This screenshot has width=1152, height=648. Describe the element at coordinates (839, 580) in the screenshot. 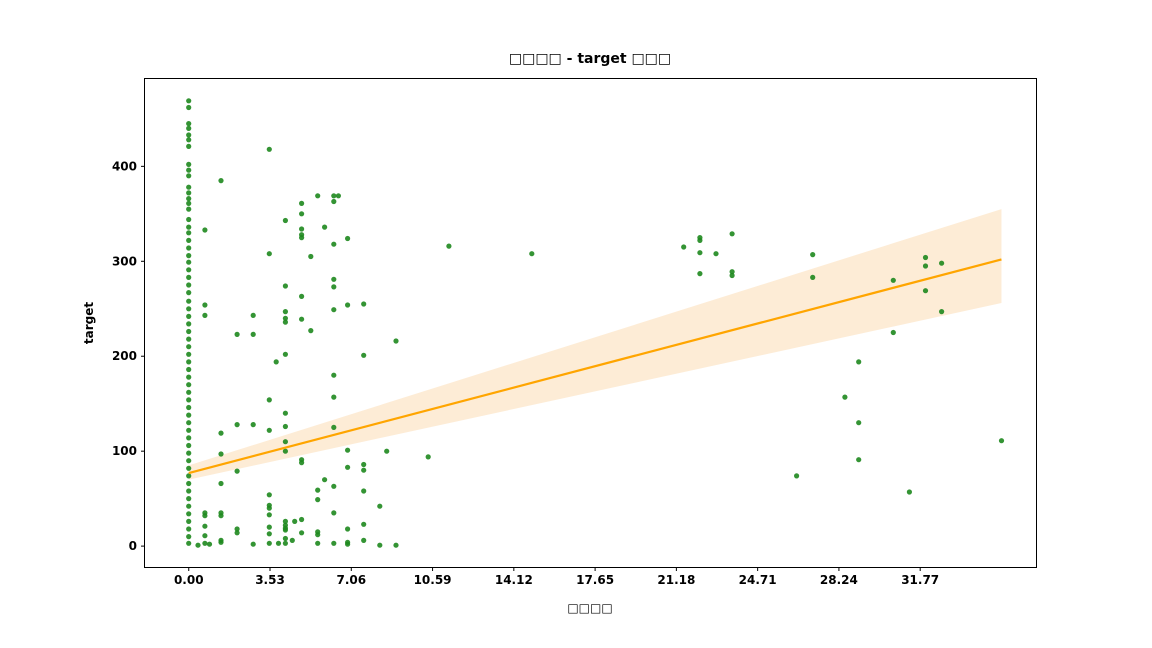

I see `x-tick-label: 28.24` at that location.